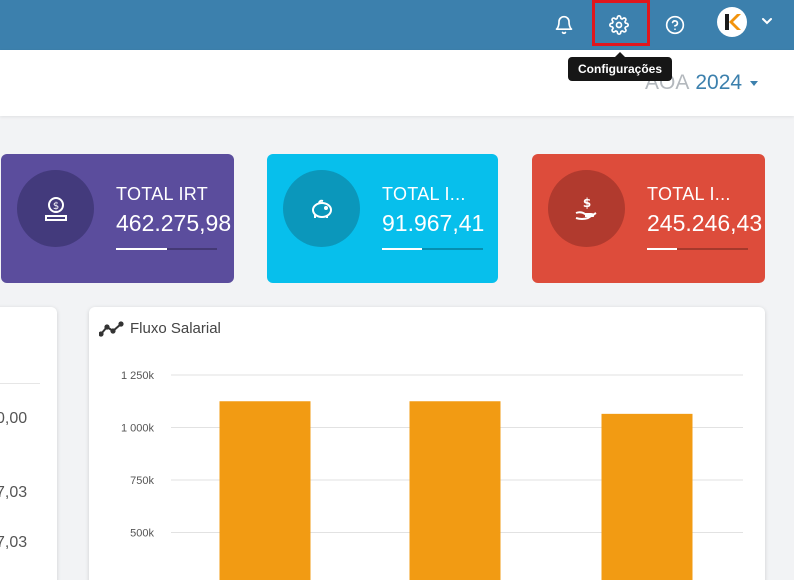  What do you see at coordinates (397, 25) in the screenshot?
I see `top-navbar` at bounding box center [397, 25].